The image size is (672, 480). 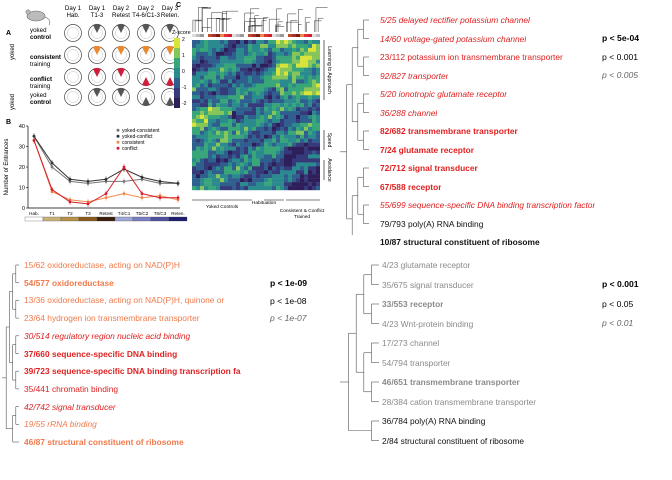 I want to click on zscore-tick: 1, so click(x=183, y=56).